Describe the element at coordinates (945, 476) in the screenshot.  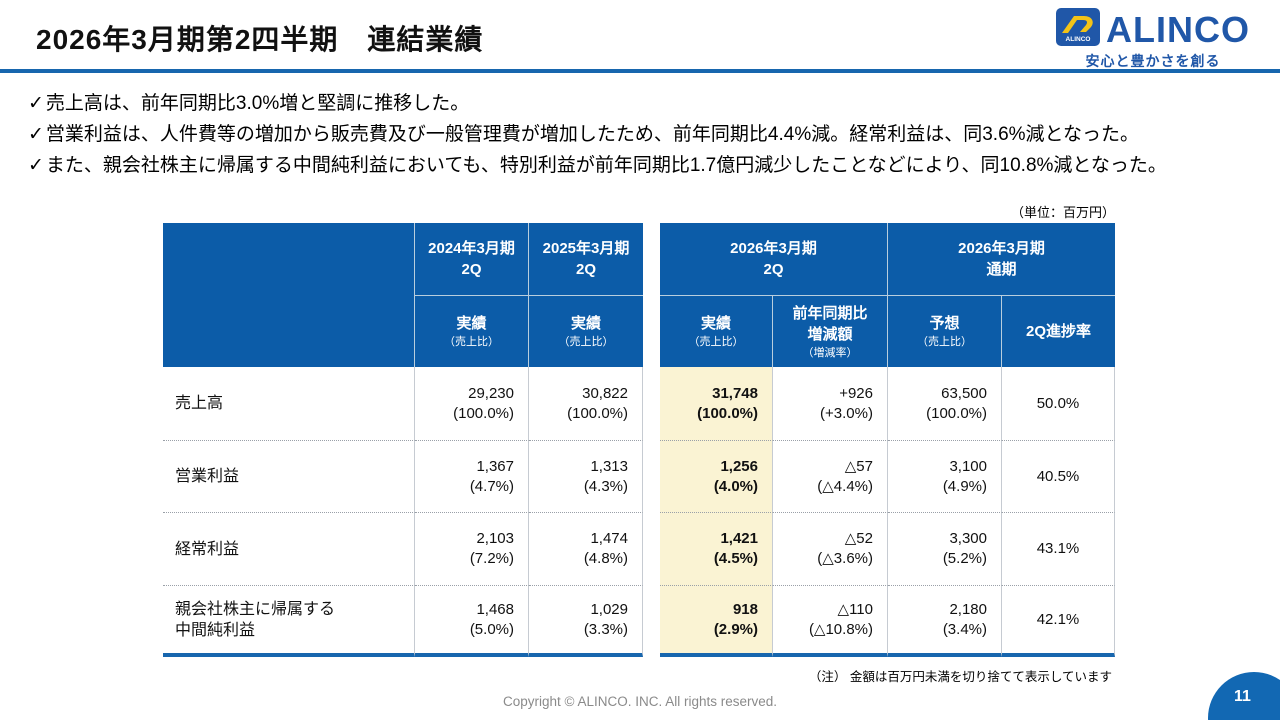
I see `cell-operating-forecast: 3,100 (4.9%)` at that location.